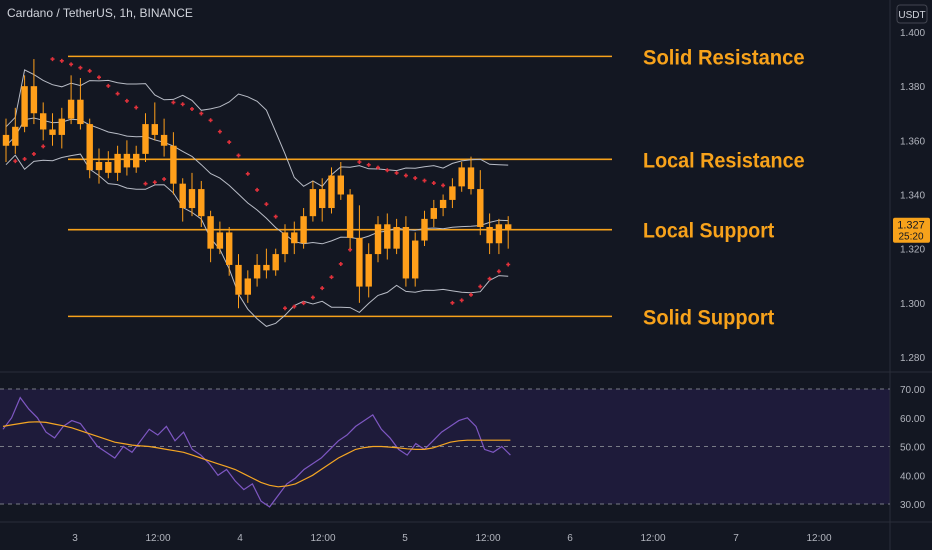  I want to click on level-label: Solid Resistance, so click(724, 57).